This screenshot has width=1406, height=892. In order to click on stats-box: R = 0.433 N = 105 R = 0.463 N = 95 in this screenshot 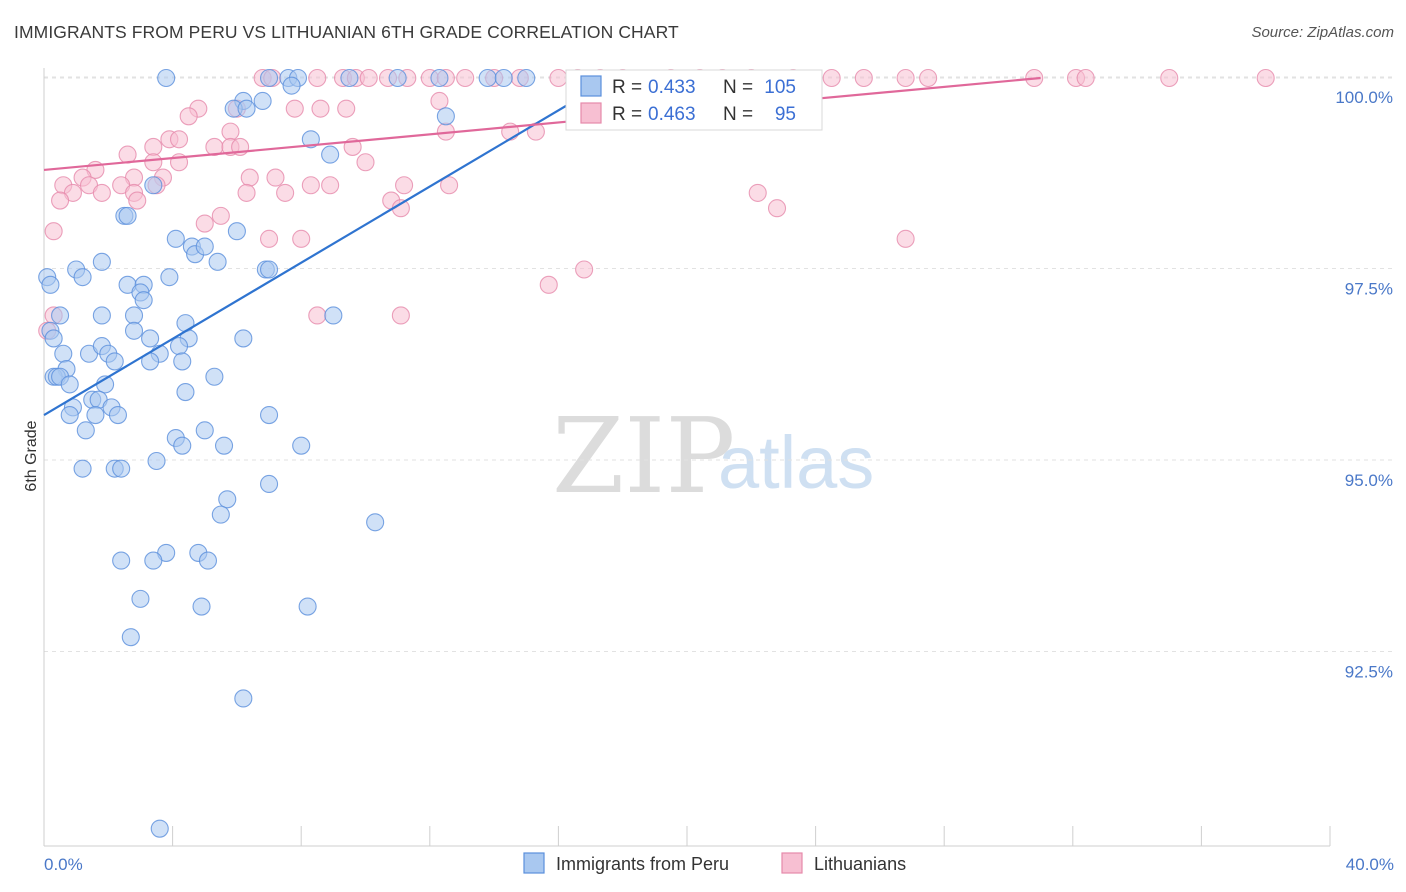, I will do `click(694, 100)`.